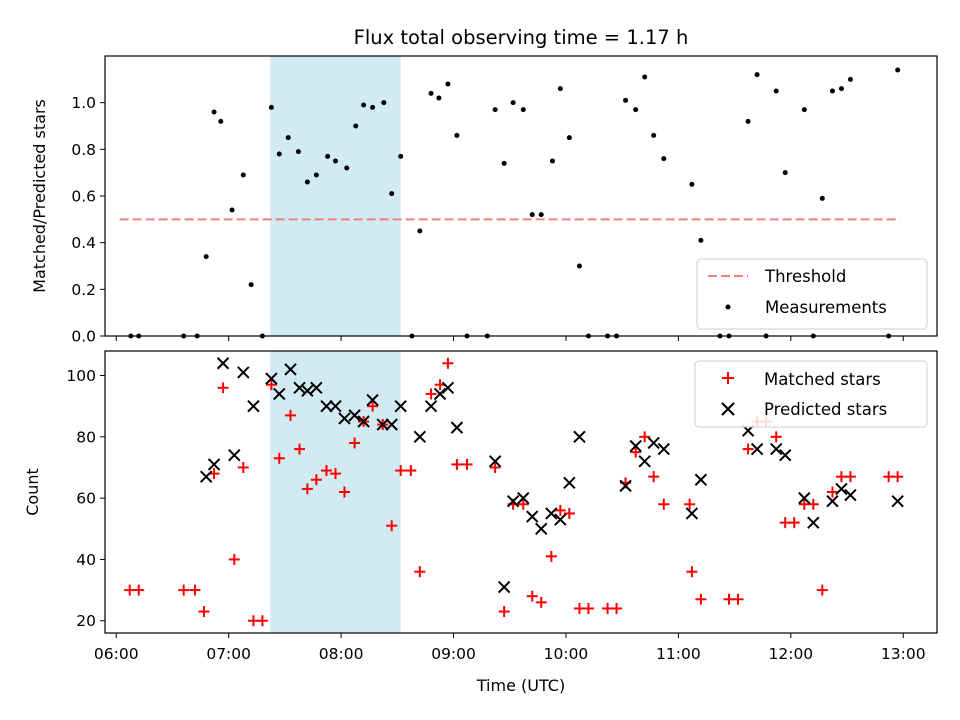  I want to click on ratio-y-tick-label: 0.4, so click(83, 243).